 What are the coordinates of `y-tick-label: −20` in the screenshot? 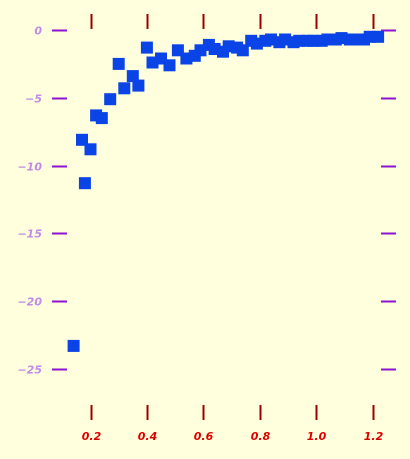 It's located at (29, 302).